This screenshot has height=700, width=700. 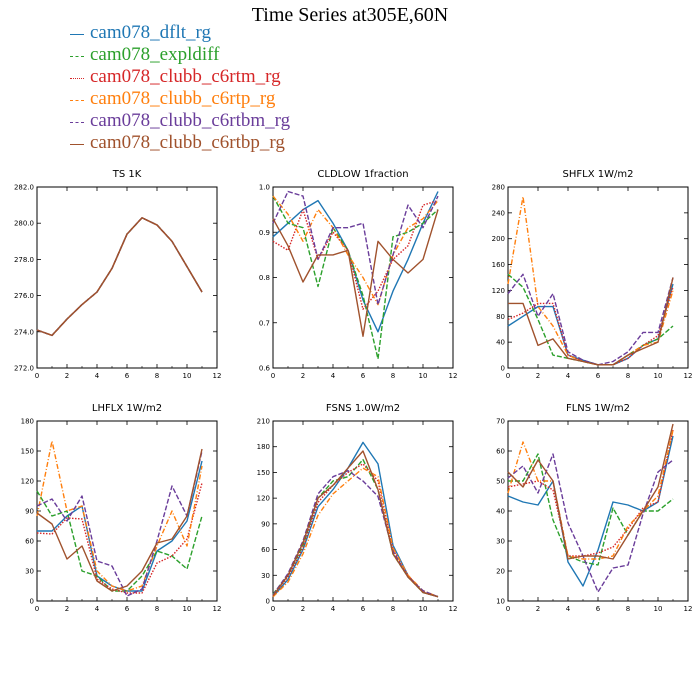 I want to click on y-tick-label: 90, so click(x=265, y=524).